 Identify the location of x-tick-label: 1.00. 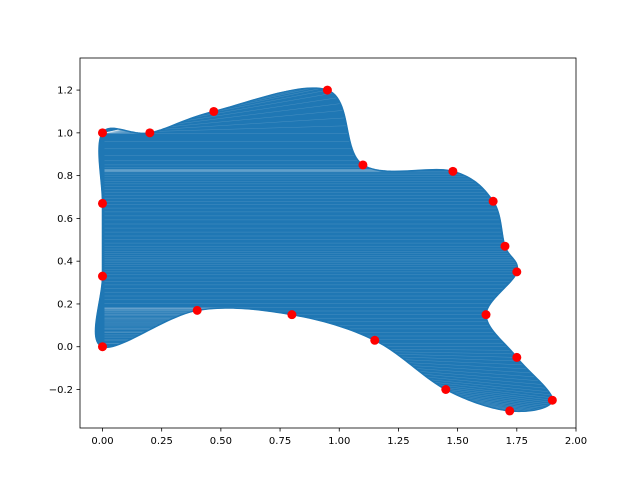
(339, 441).